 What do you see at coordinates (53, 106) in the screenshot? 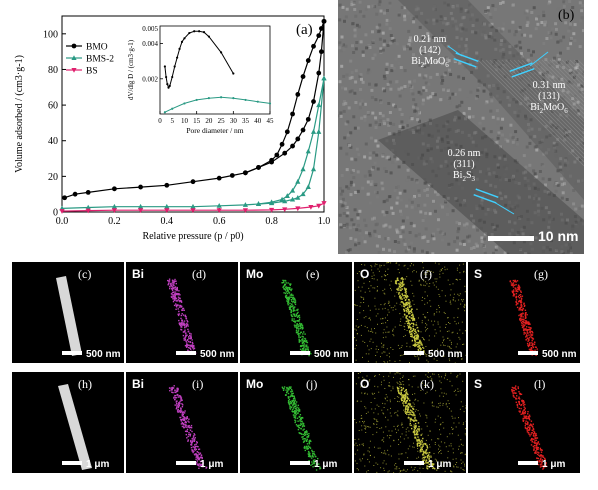
I see `y-tick-label: 60` at bounding box center [53, 106].